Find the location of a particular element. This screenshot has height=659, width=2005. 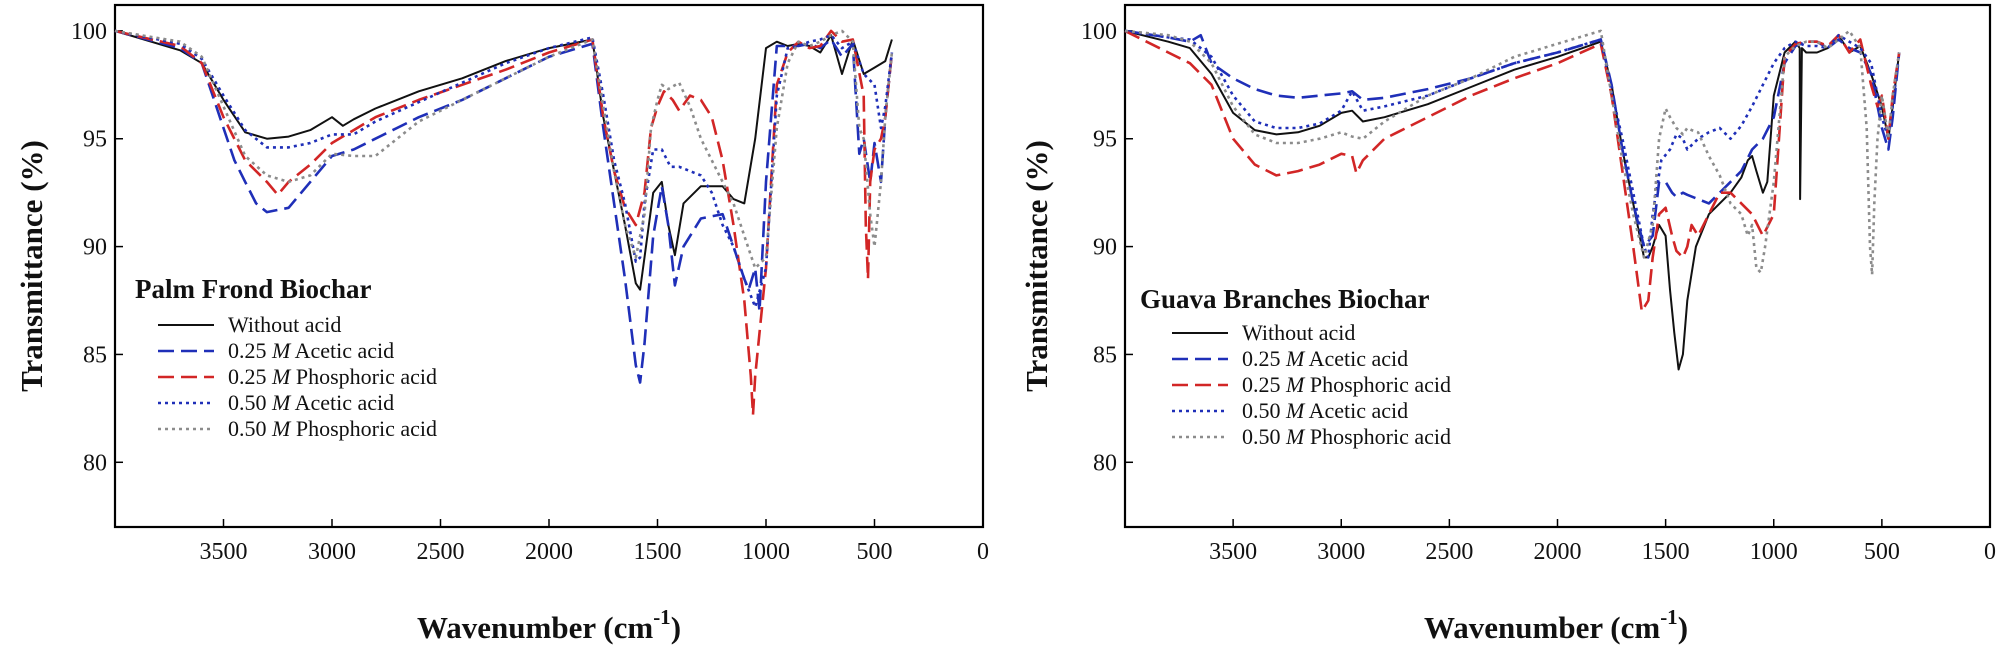

chart-title: Guava Branches Biochar is located at coordinates (1285, 299).